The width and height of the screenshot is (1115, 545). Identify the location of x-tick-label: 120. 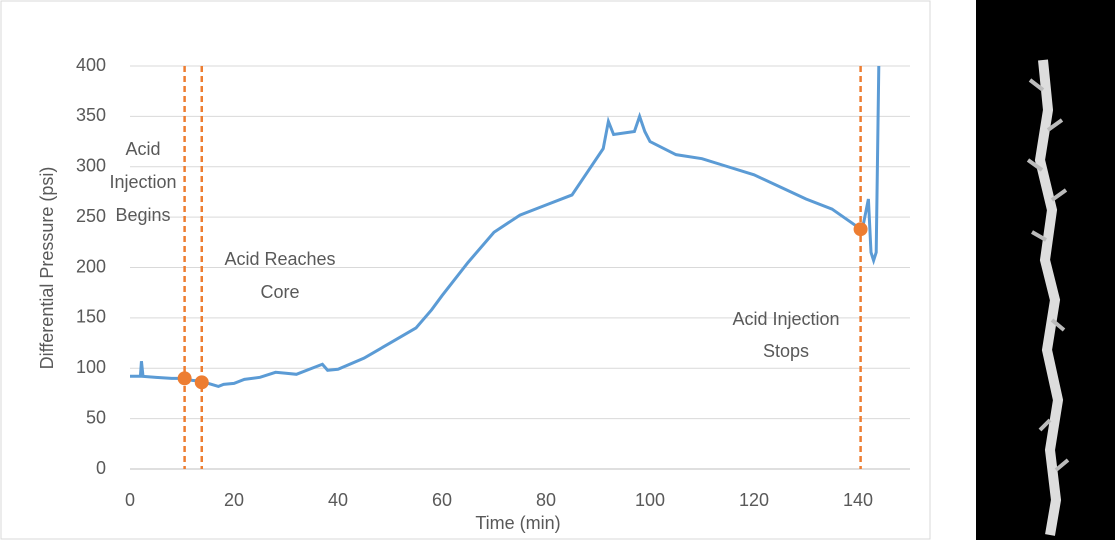
(754, 500).